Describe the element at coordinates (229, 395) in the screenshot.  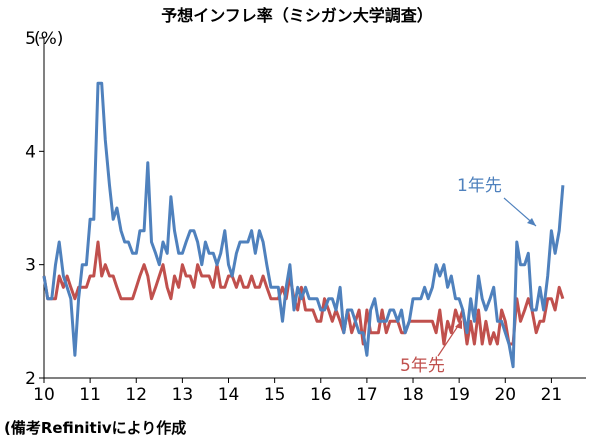
I see `x-tick-label: 14` at that location.